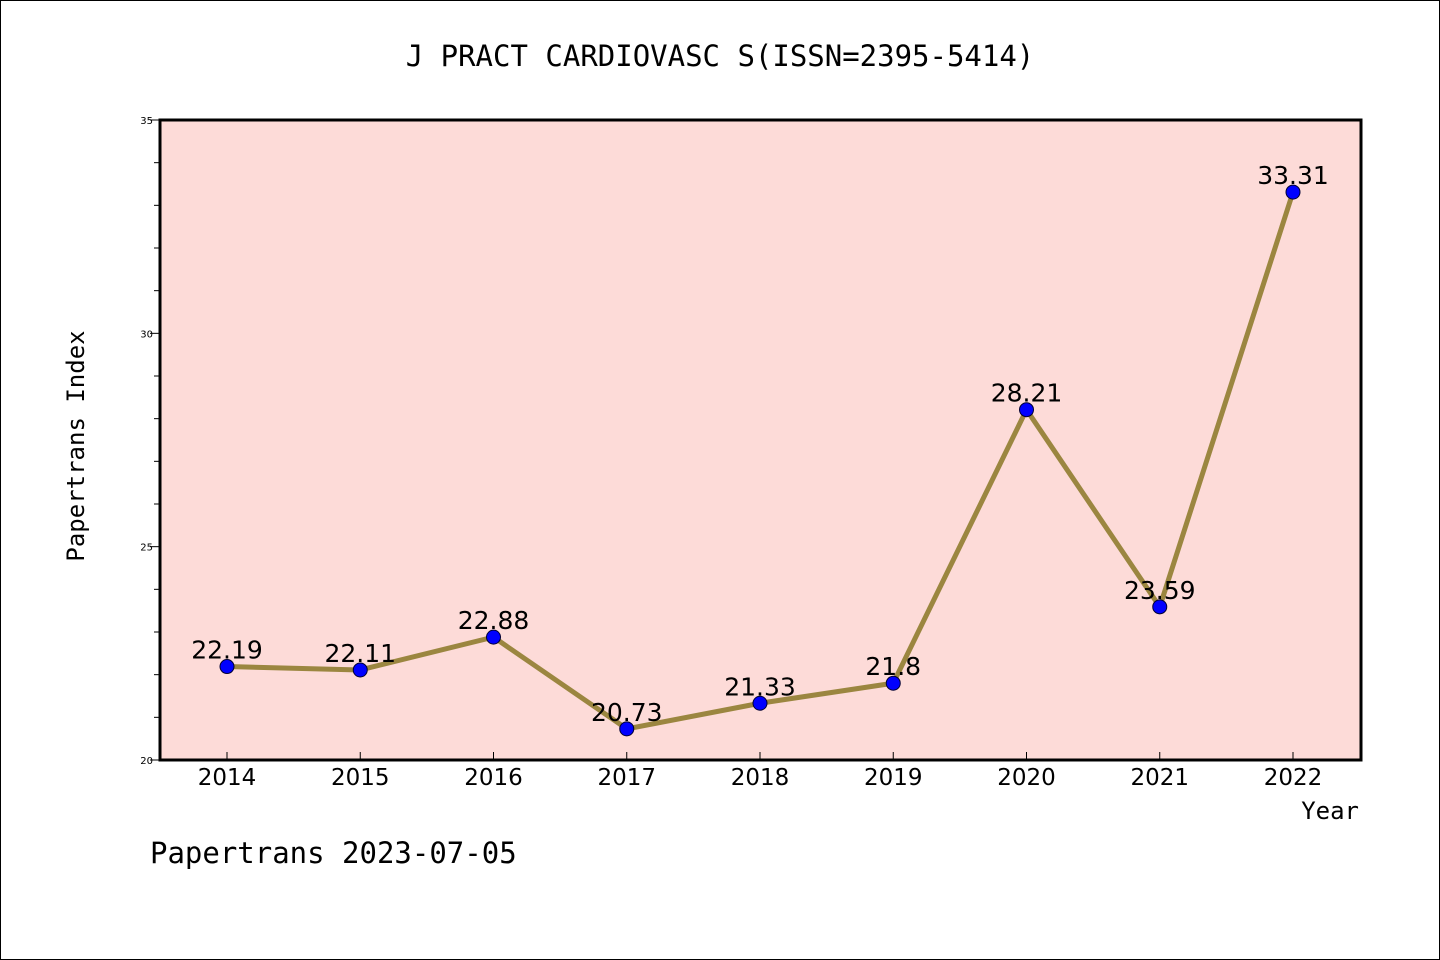  Describe the element at coordinates (1159, 778) in the screenshot. I see `x-tick-label: 2021` at that location.